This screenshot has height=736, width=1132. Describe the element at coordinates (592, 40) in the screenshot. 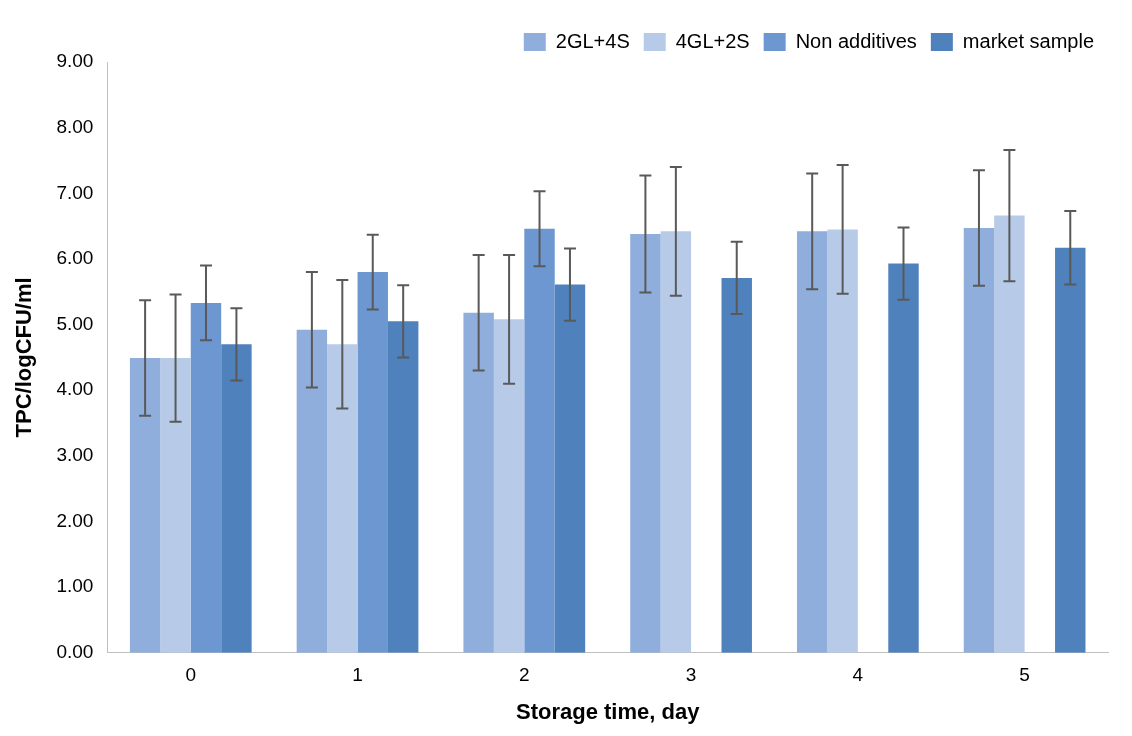

I see `legend-label: 2GL+4S` at that location.